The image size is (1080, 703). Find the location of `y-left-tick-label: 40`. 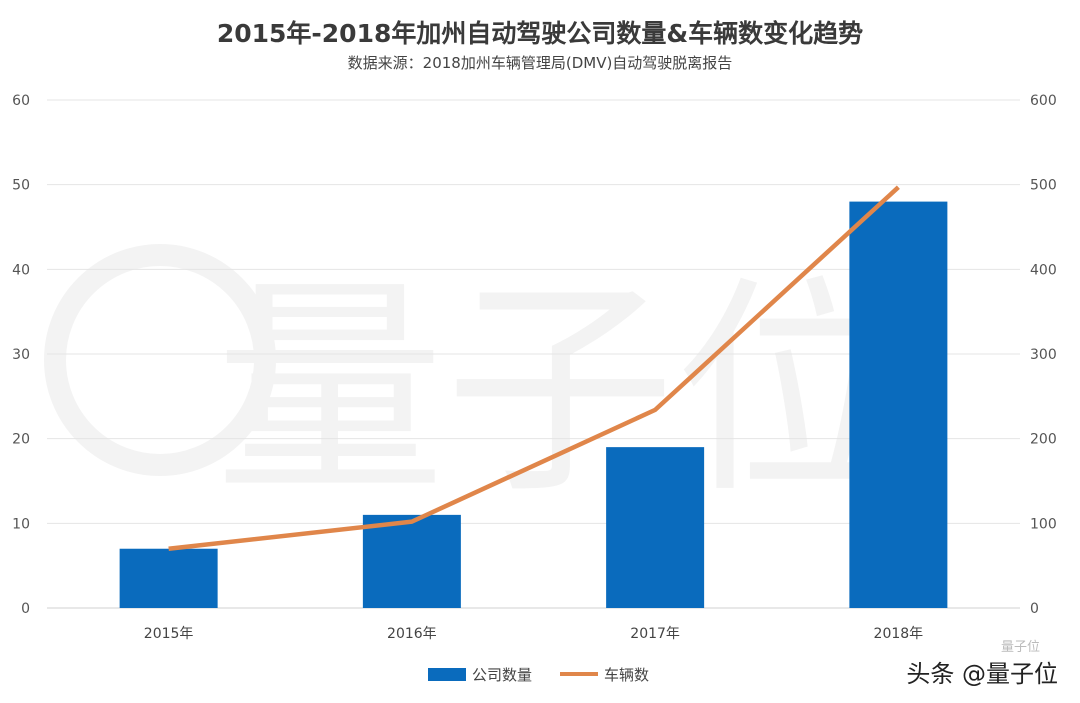

y-left-tick-label: 40 is located at coordinates (21, 270).